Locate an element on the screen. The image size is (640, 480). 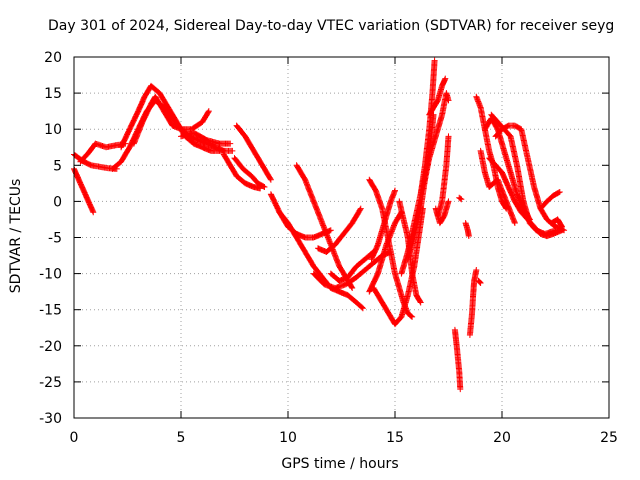
x-tick-label: 5 is located at coordinates (181, 438).